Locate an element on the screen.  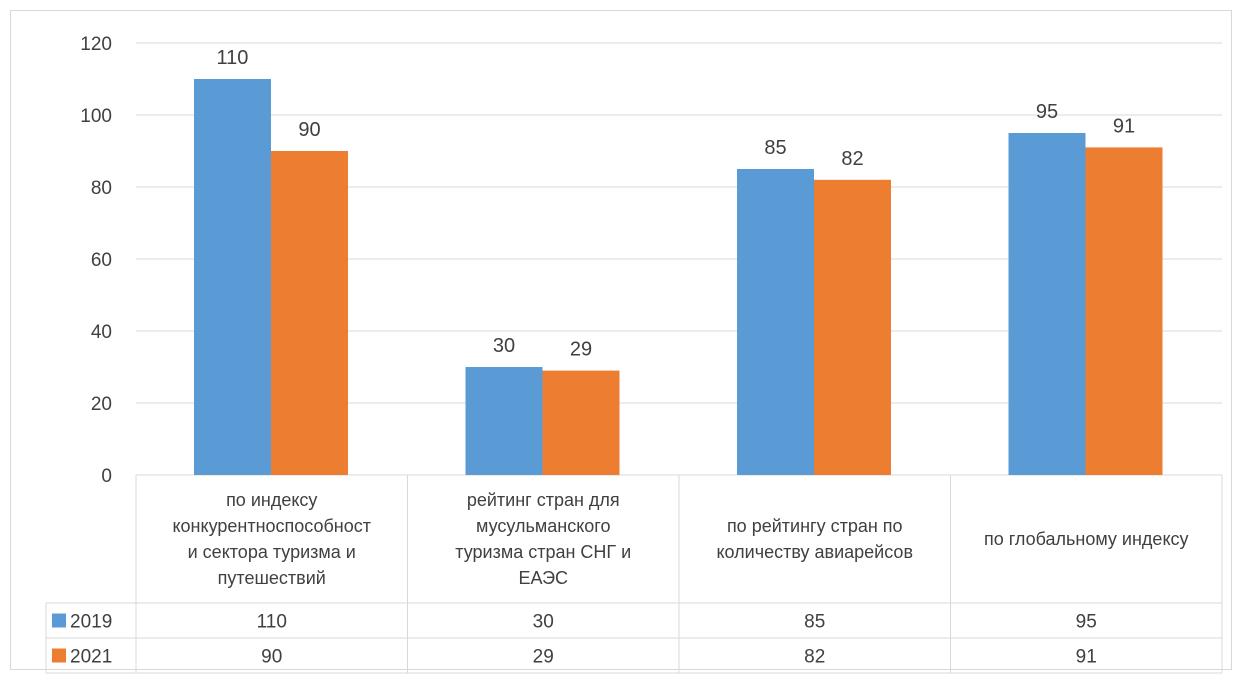
x-category-label: и сектора туризма и is located at coordinates (272, 552).